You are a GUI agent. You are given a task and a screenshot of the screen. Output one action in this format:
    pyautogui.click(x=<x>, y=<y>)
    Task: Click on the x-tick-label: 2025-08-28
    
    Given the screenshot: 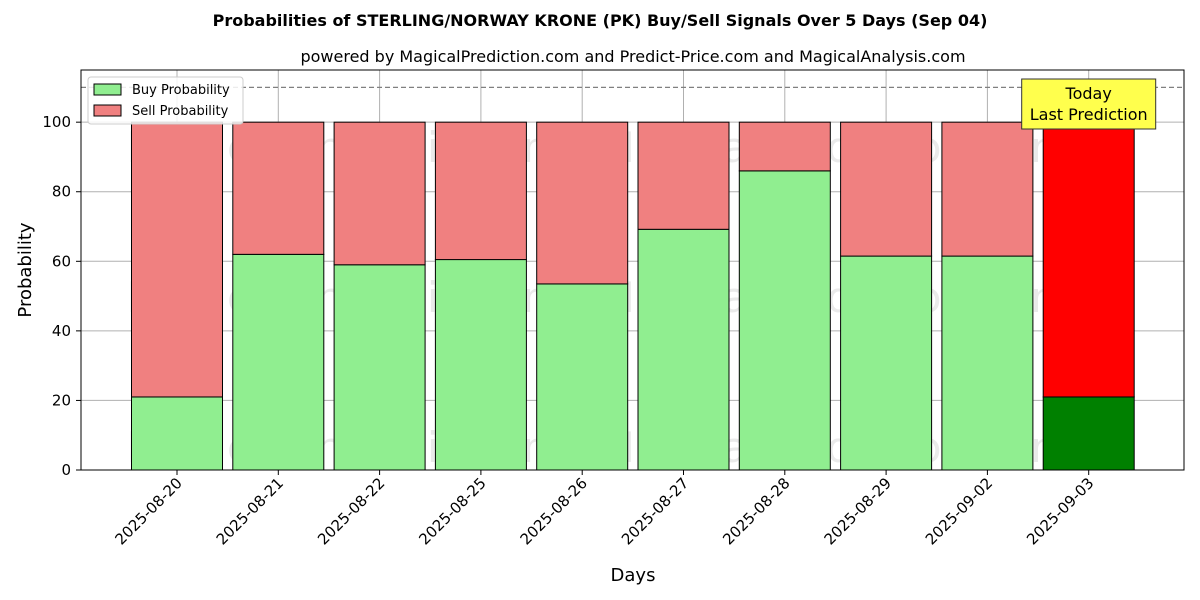 What is the action you would take?
    pyautogui.click(x=756, y=511)
    